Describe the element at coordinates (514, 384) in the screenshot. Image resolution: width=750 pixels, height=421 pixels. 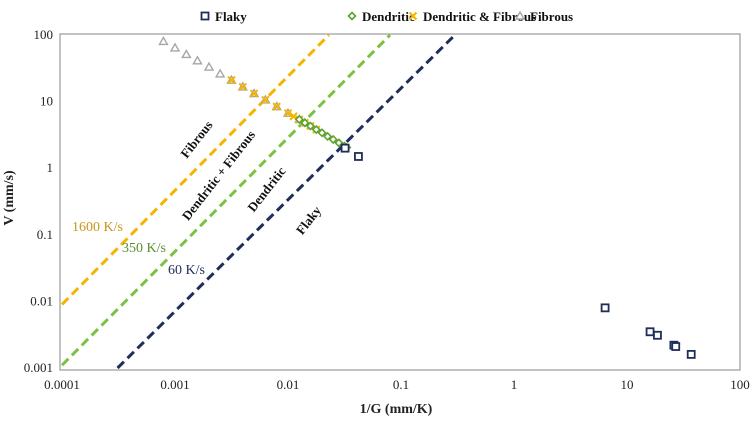
I see `x-tick-label: 1` at that location.